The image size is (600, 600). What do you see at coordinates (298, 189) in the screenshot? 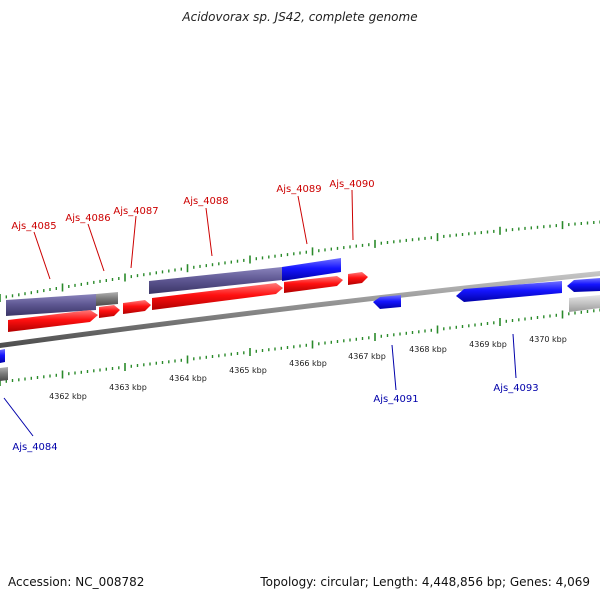
I see `gene-label-ajs-4089: Ajs_4089` at bounding box center [298, 189].